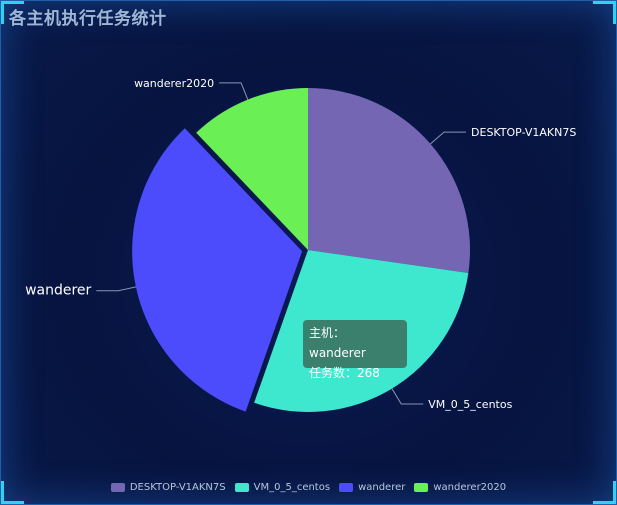  Describe the element at coordinates (523, 132) in the screenshot. I see `slice-label: DESKTOP-V1AKN7S` at that location.